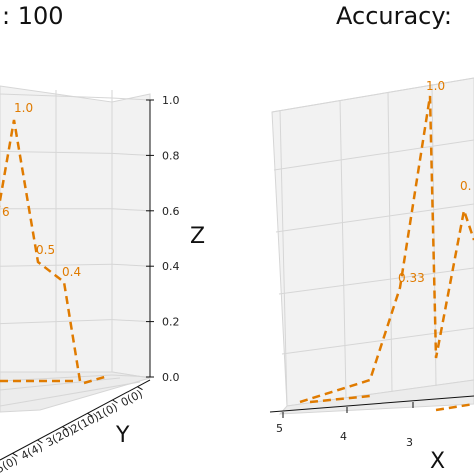 This screenshot has width=474, height=474. Describe the element at coordinates (465, 186) in the screenshot. I see `right-data-label: 0.` at that location.